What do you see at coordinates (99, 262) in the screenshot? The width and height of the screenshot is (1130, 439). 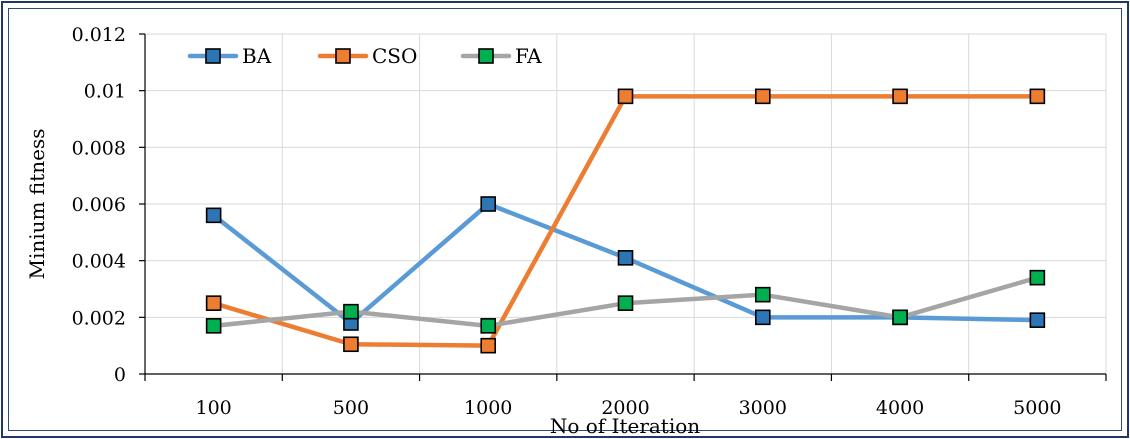 I see `y-tick-label: 0.004` at bounding box center [99, 262].